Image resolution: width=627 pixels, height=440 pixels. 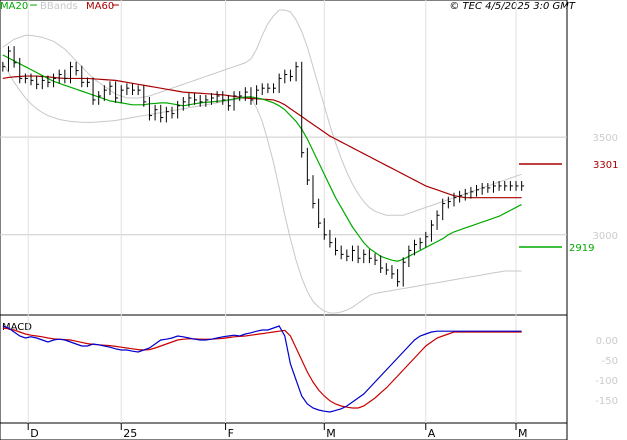 What do you see at coordinates (100, 6) in the screenshot?
I see `legend-ma60: MA60` at bounding box center [100, 6].